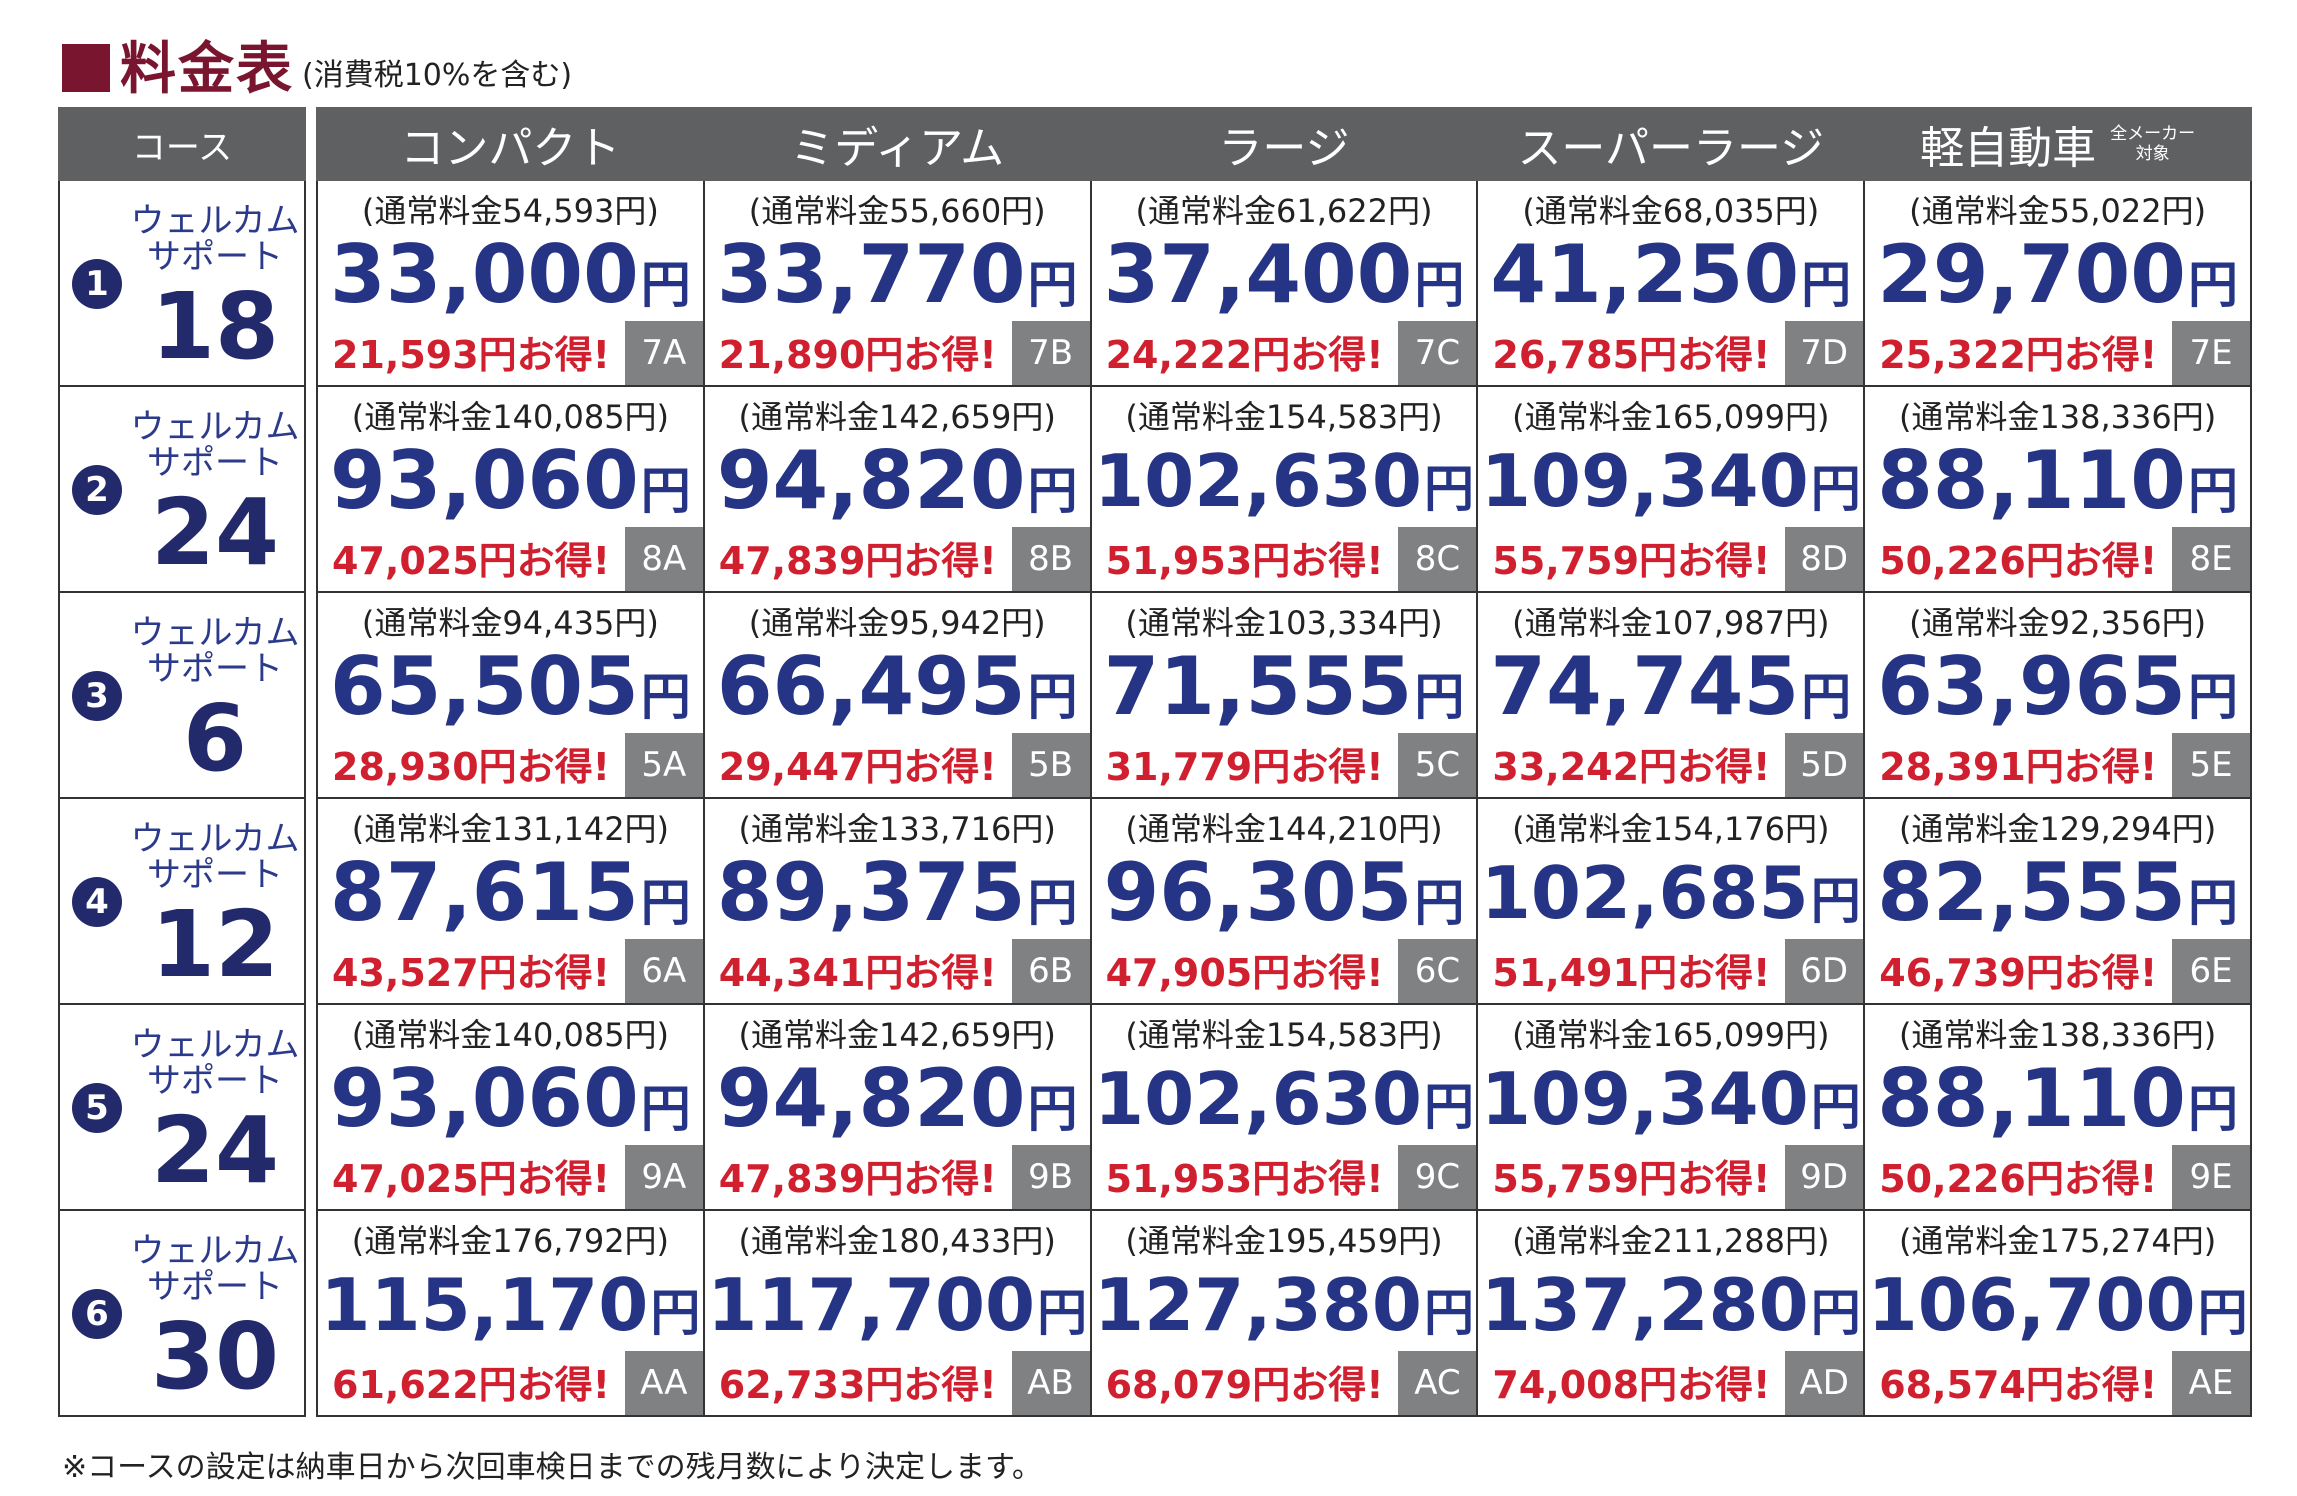  Describe the element at coordinates (1284, 417) in the screenshot. I see `regular-price: (通常料金154,583円)` at that location.